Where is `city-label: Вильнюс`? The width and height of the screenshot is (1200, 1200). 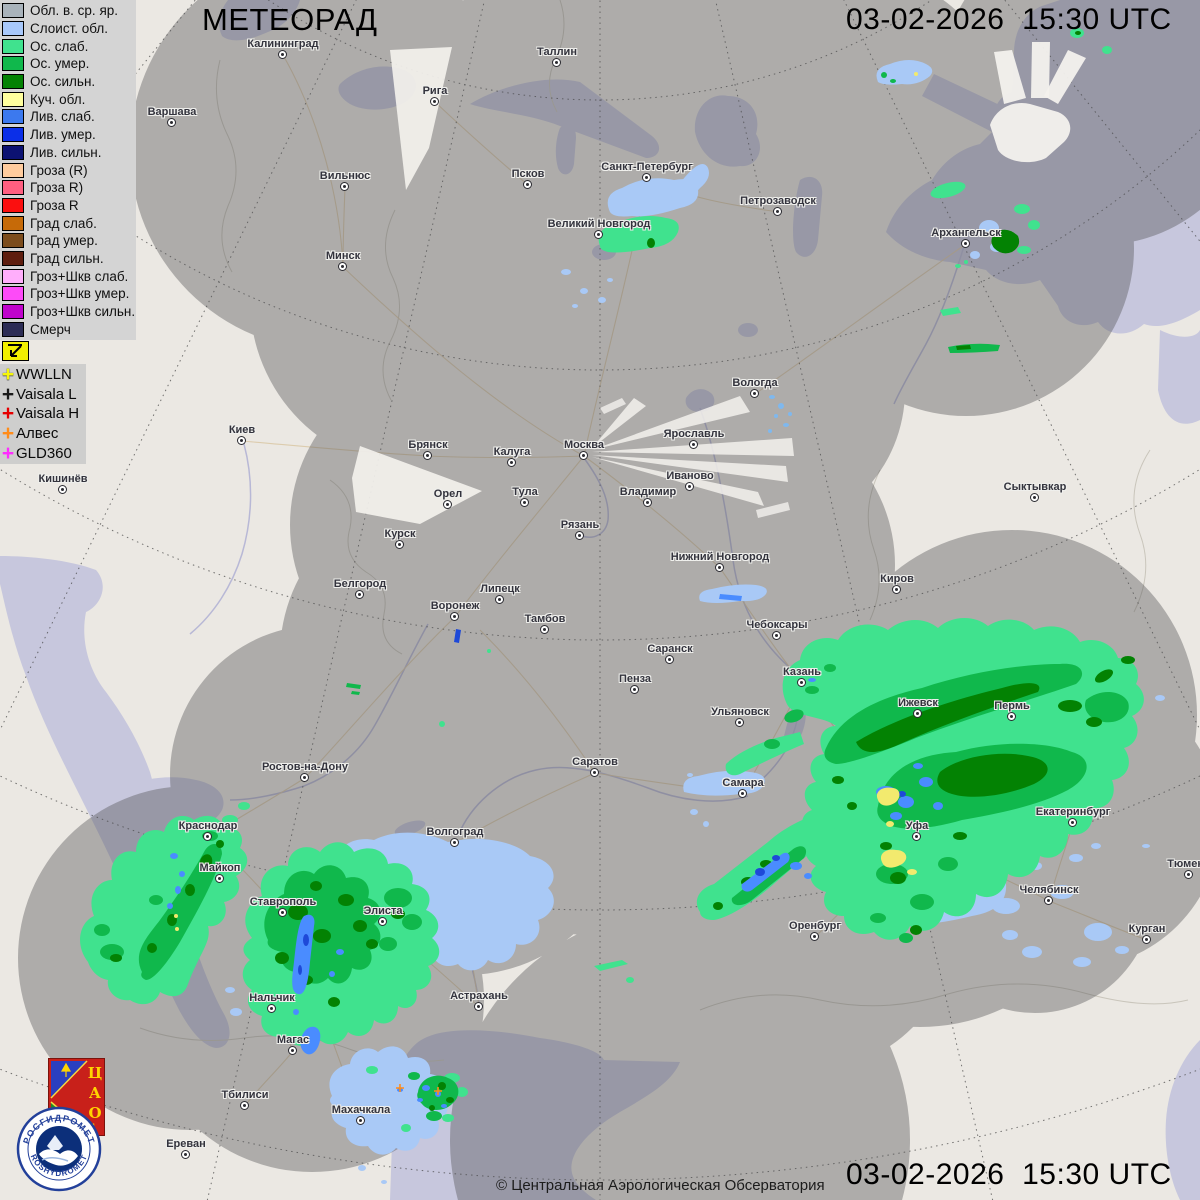 city-label: Вильнюс is located at coordinates (345, 176).